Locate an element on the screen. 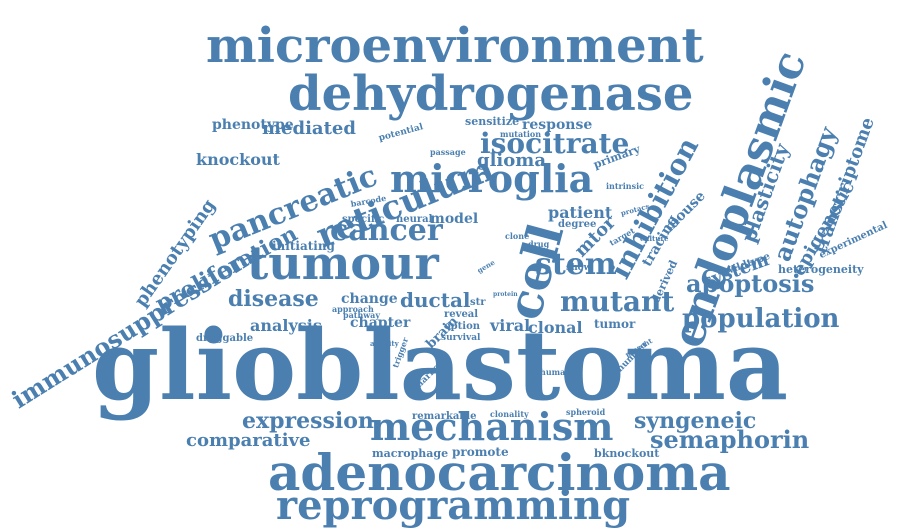  word-druggable: druggable is located at coordinates (225, 338).